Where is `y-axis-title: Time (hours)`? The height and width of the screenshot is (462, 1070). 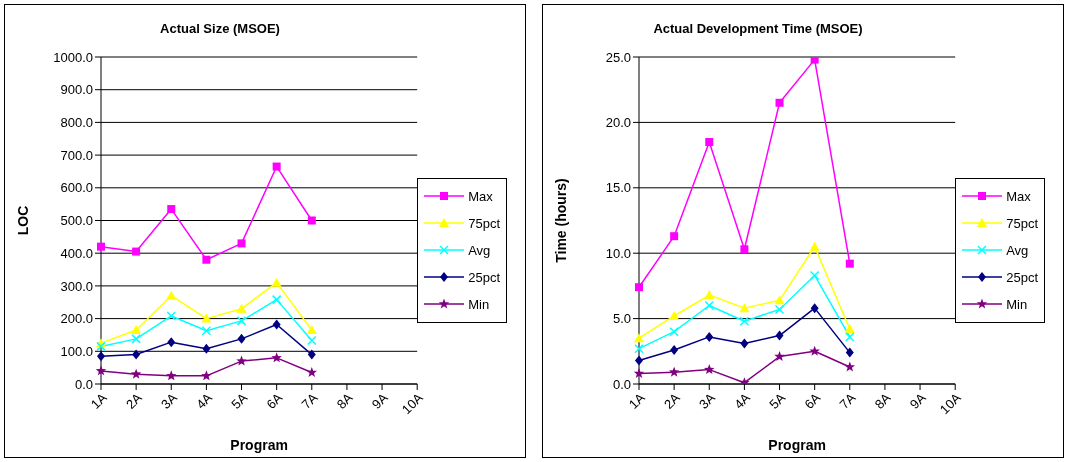 y-axis-title: Time (hours) is located at coordinates (560, 220).